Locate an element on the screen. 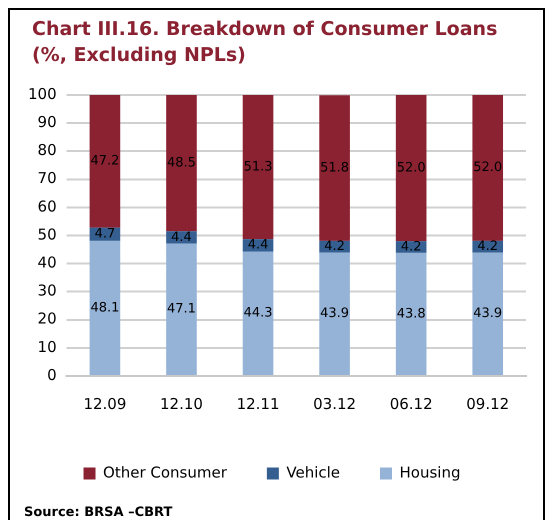 This screenshot has height=530, width=555. y-tick-label: 20 is located at coordinates (47, 319).